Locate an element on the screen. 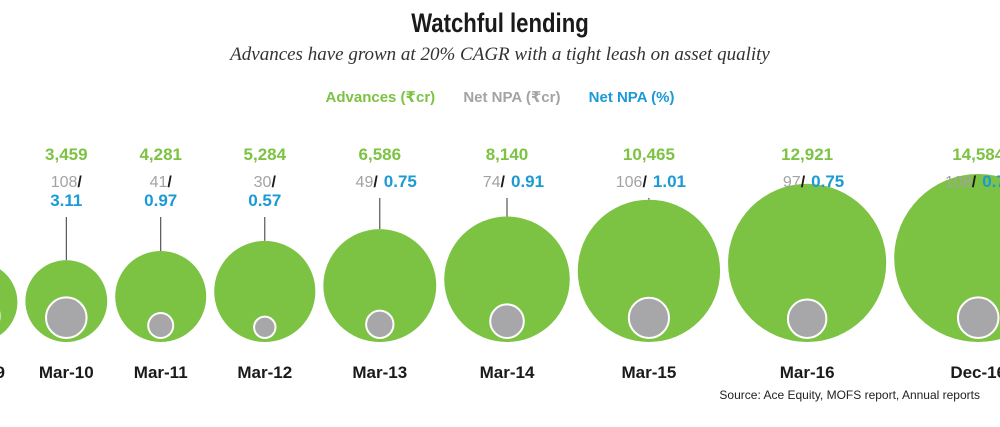 This screenshot has width=1000, height=427. net-npa-pct-label: 0.74 is located at coordinates (991, 181).